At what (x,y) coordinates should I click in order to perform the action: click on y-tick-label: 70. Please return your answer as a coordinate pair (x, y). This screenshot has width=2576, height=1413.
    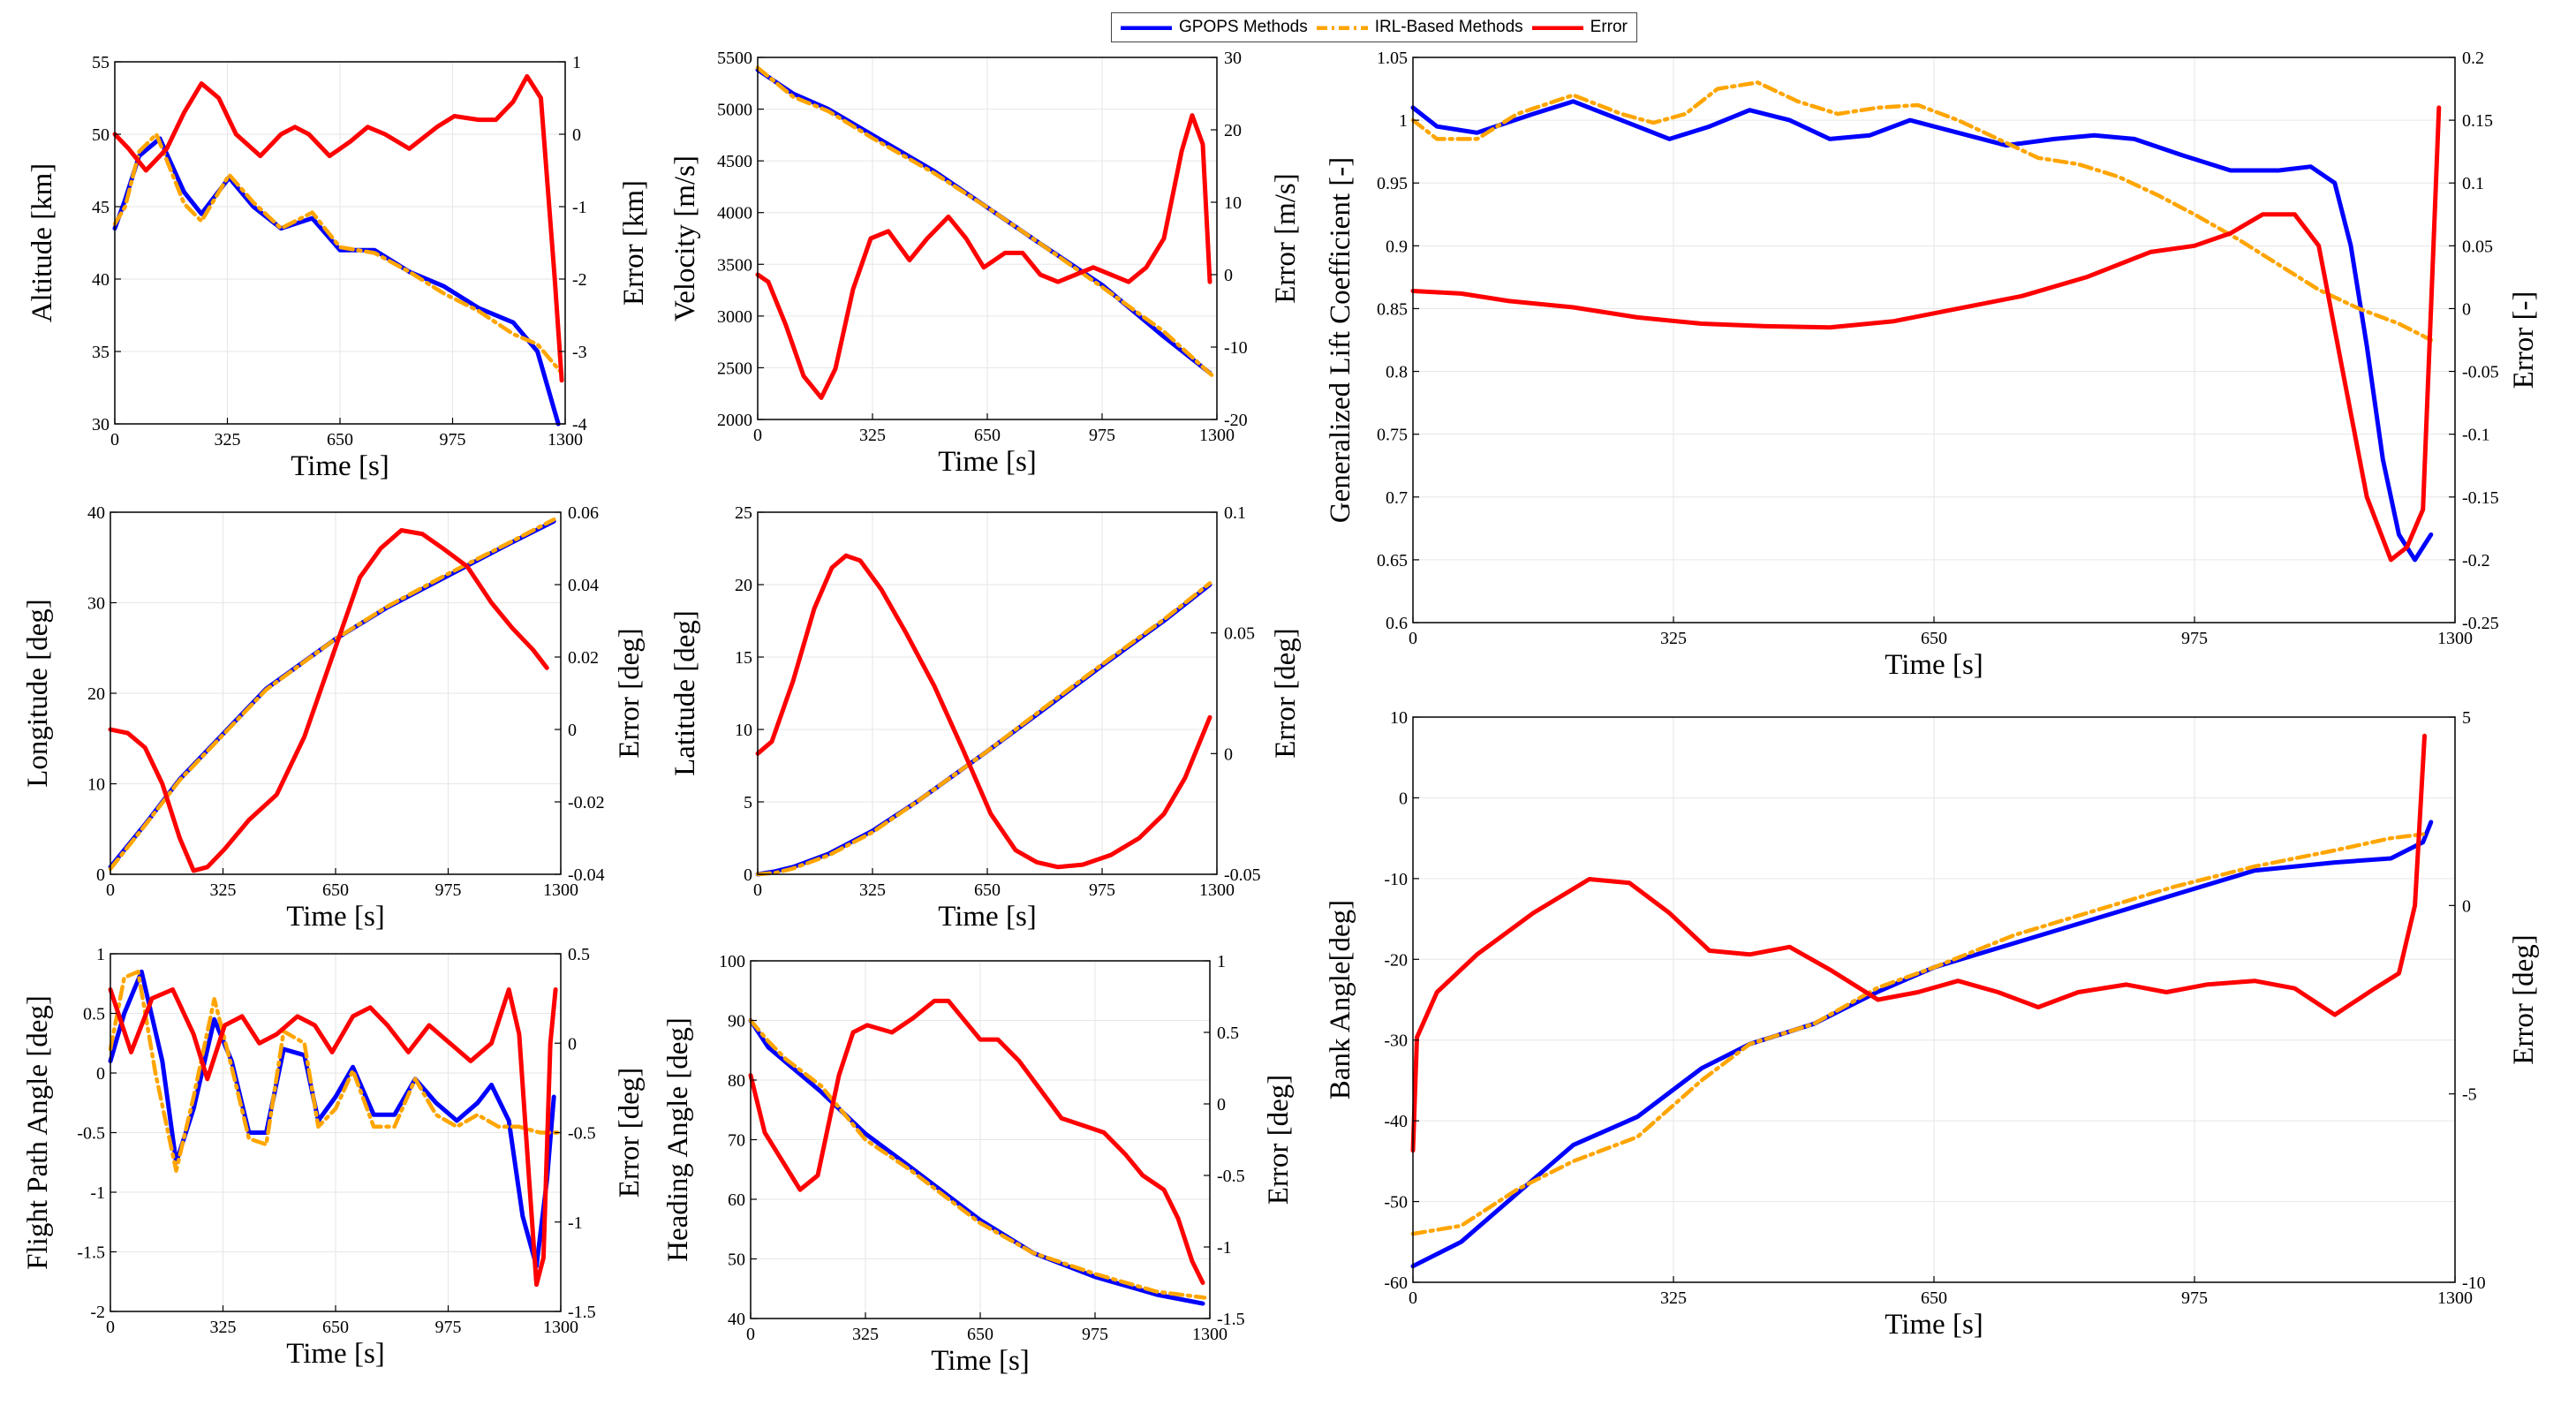
    Looking at the image, I should click on (737, 1141).